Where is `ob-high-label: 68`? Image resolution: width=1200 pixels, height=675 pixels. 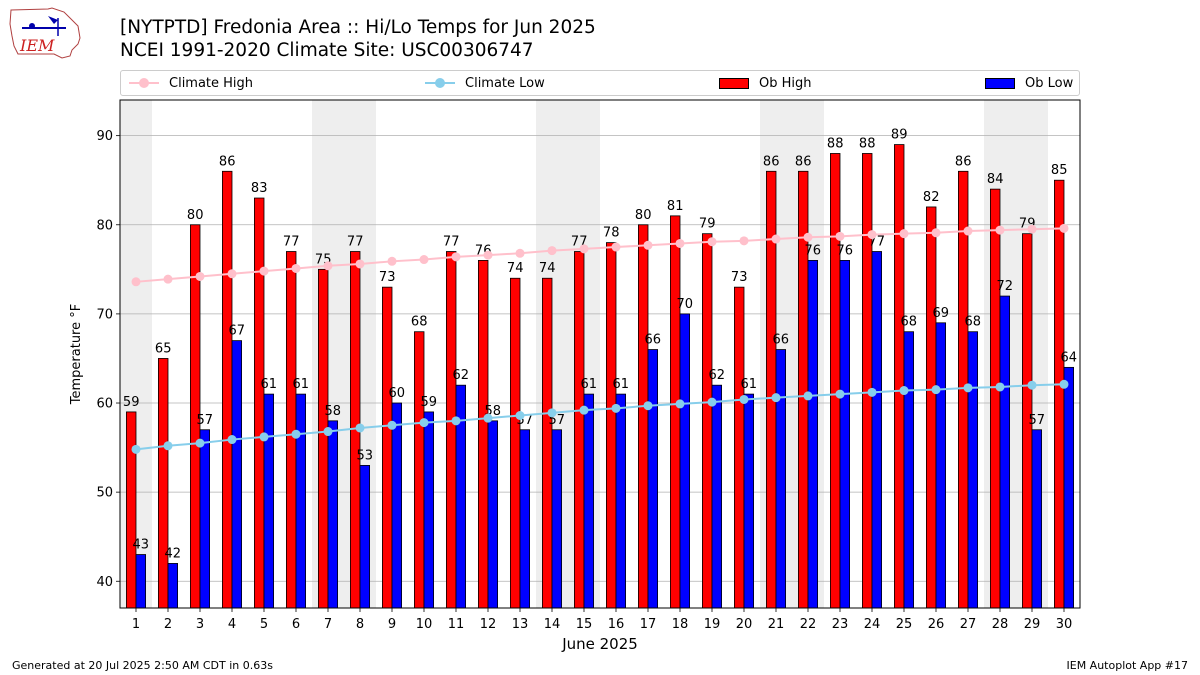 ob-high-label: 68 is located at coordinates (419, 322).